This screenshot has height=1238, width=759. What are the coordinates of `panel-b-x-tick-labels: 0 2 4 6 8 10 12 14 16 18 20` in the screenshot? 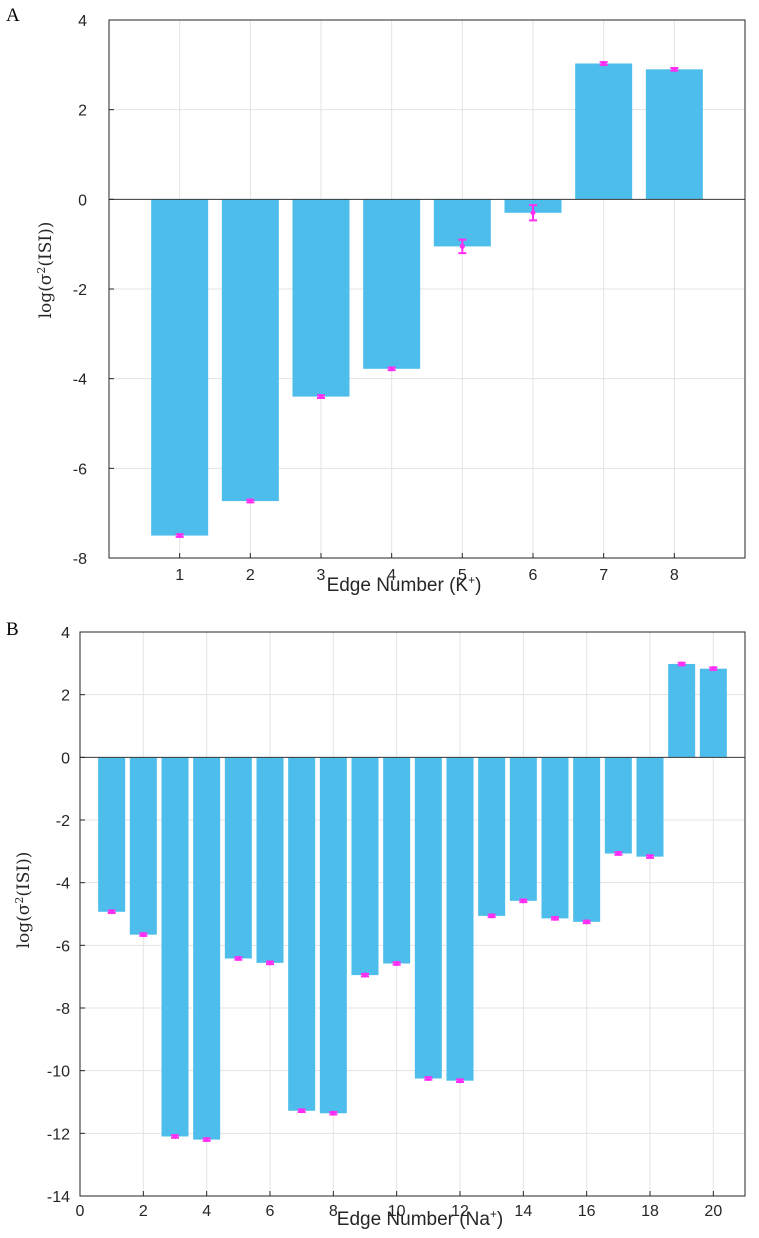 It's located at (399, 1205).